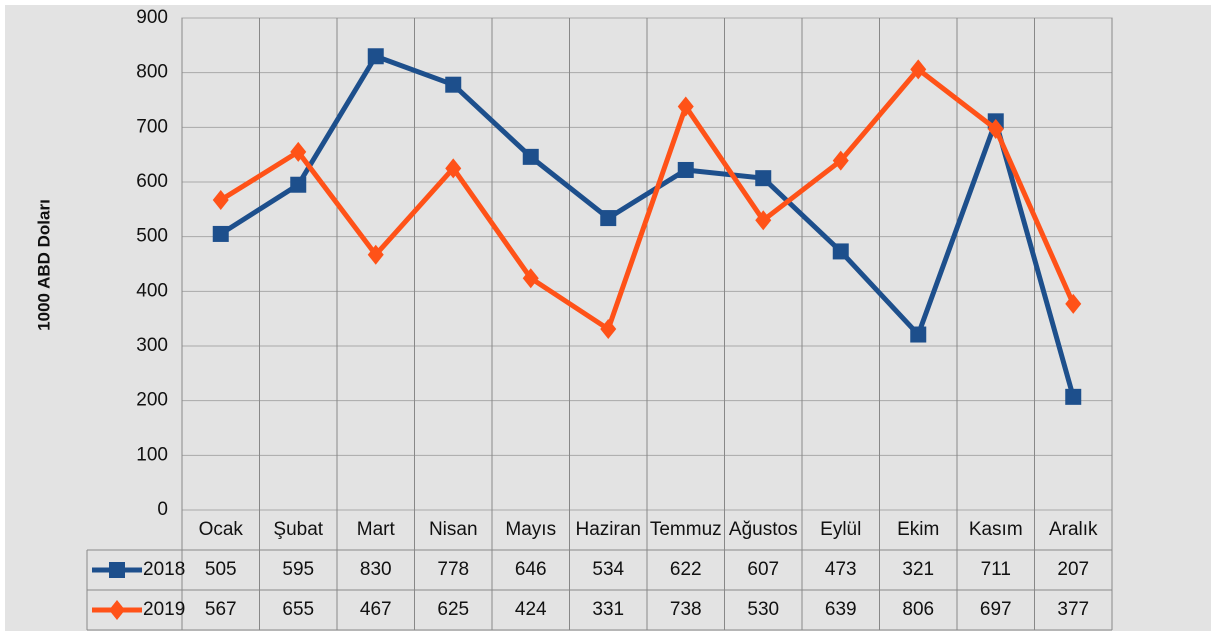 The width and height of the screenshot is (1211, 631). Describe the element at coordinates (531, 609) in the screenshot. I see `table-value: 424` at that location.